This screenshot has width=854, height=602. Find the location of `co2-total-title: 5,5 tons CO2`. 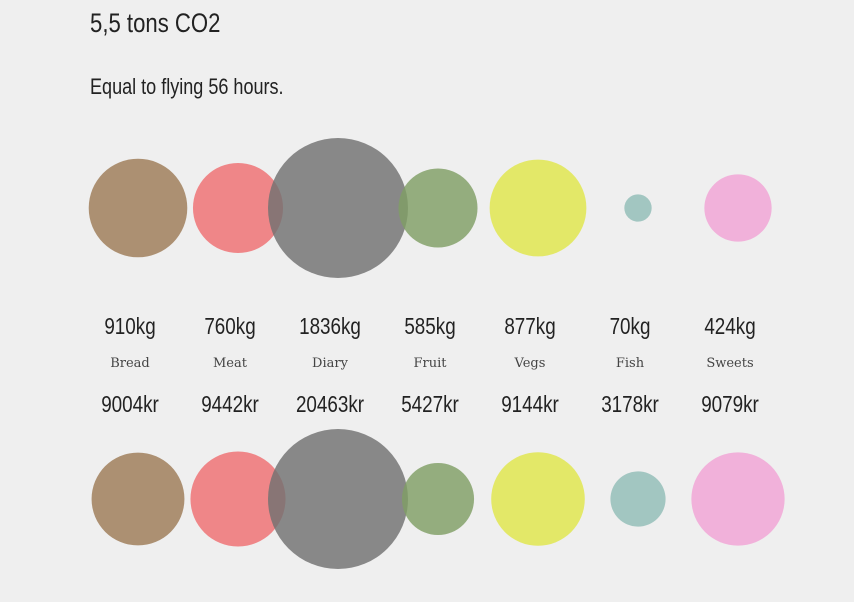

co2-total-title: 5,5 tons CO2 is located at coordinates (155, 23).